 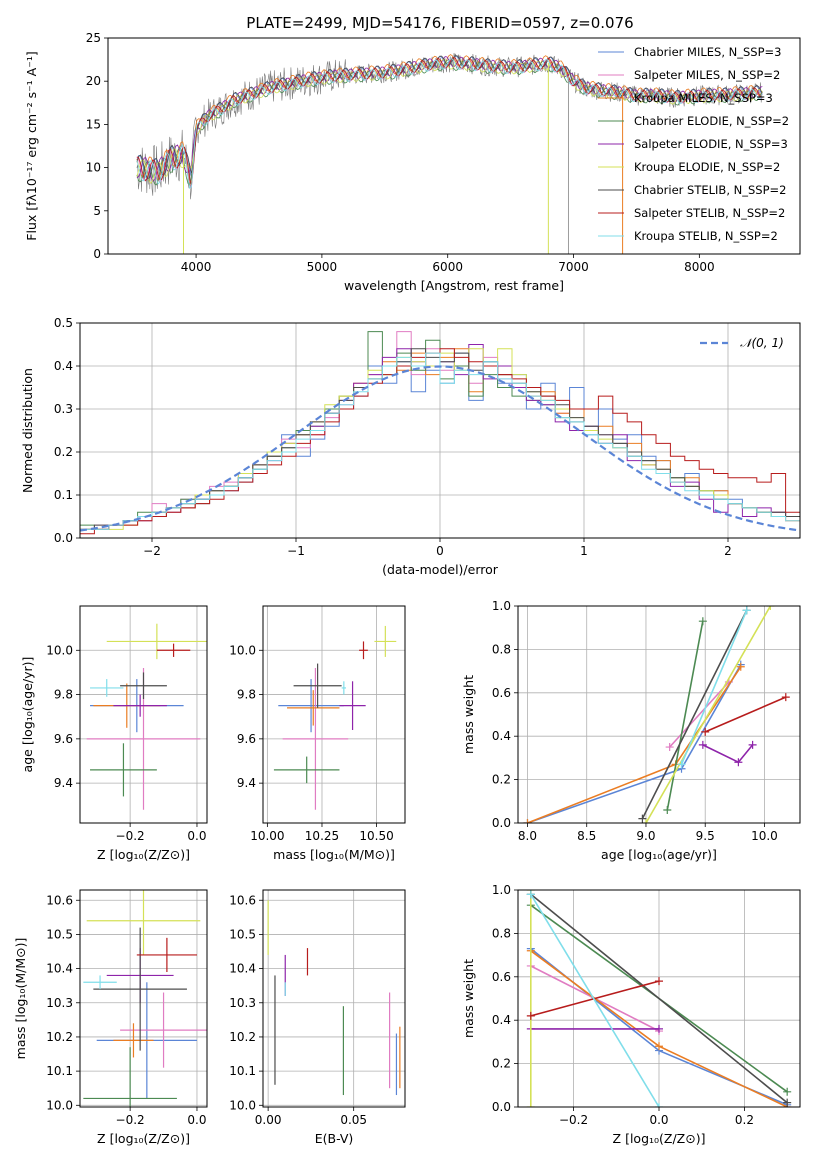 What do you see at coordinates (353, 1120) in the screenshot?
I see `x-tick-label: 0.05` at bounding box center [353, 1120].